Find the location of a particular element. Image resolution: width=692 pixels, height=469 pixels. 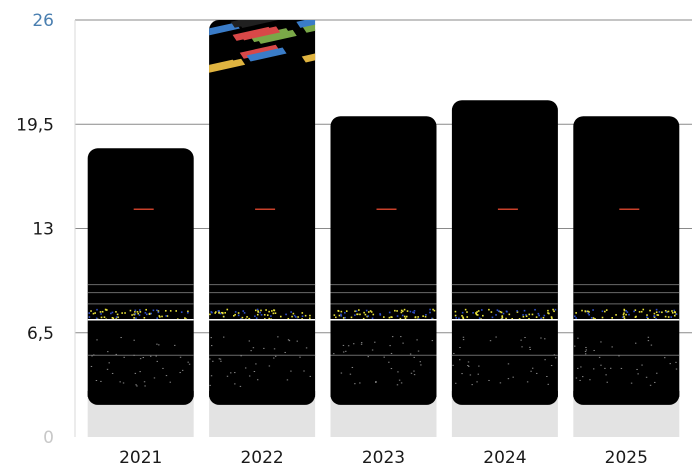

x-tick-label: 2021 is located at coordinates (140, 458).